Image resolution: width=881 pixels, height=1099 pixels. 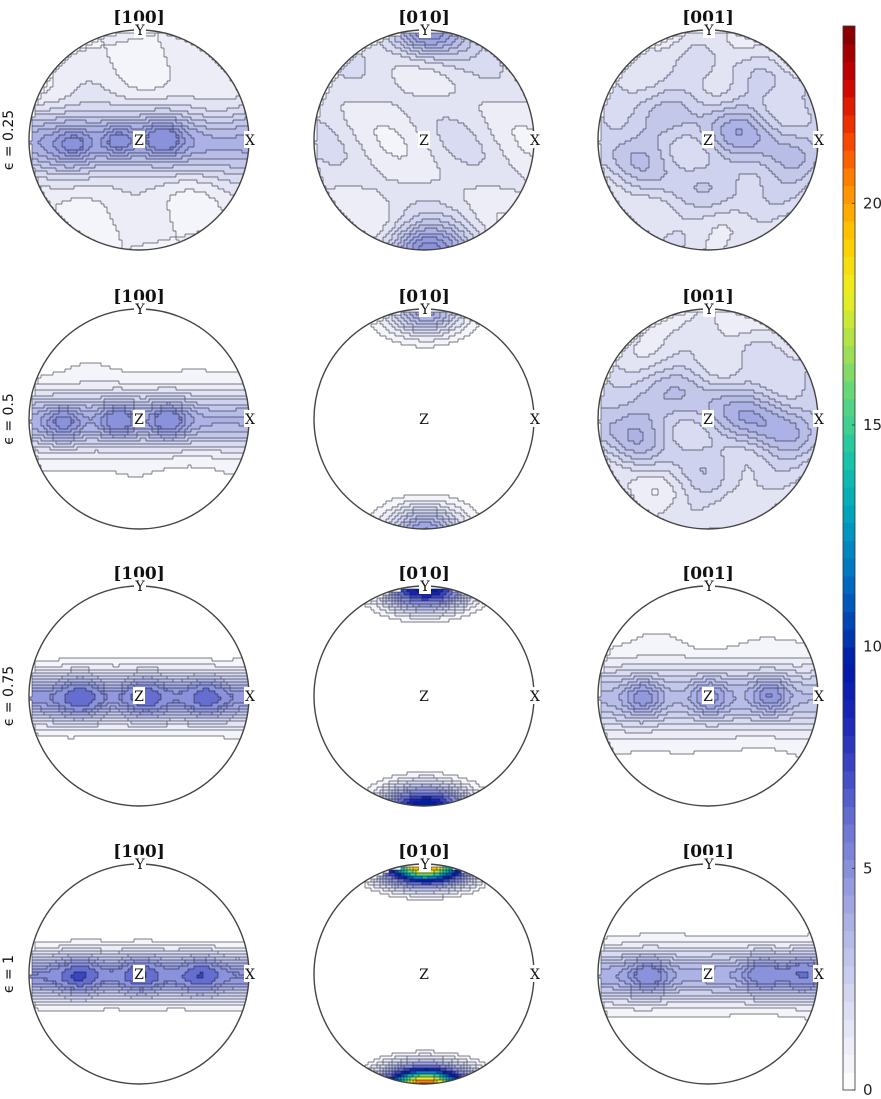 I want to click on colorbar-tick-label: 20, so click(x=872, y=203).